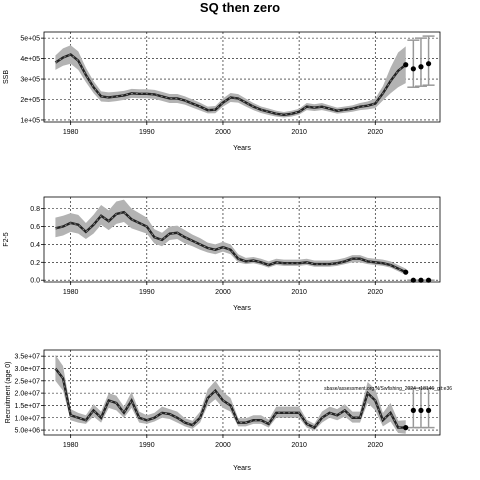 Image resolution: width=480 pixels, height=480 pixels. Describe the element at coordinates (35, 263) in the screenshot. I see `y-tick-label: 0.2` at that location.